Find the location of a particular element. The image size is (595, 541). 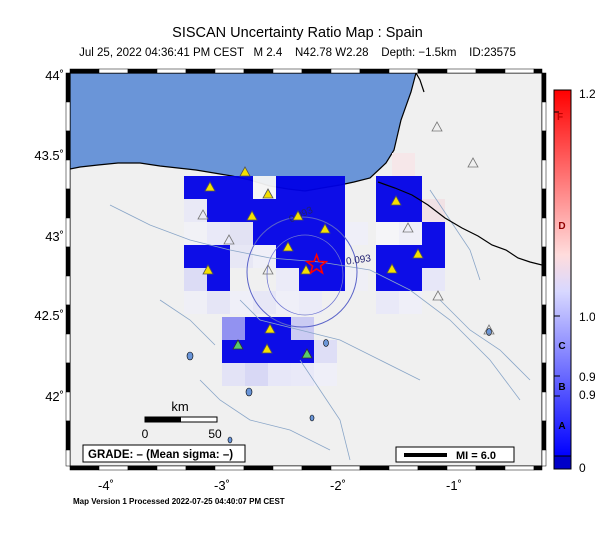

epicenter-star-icon is located at coordinates (316, 263).